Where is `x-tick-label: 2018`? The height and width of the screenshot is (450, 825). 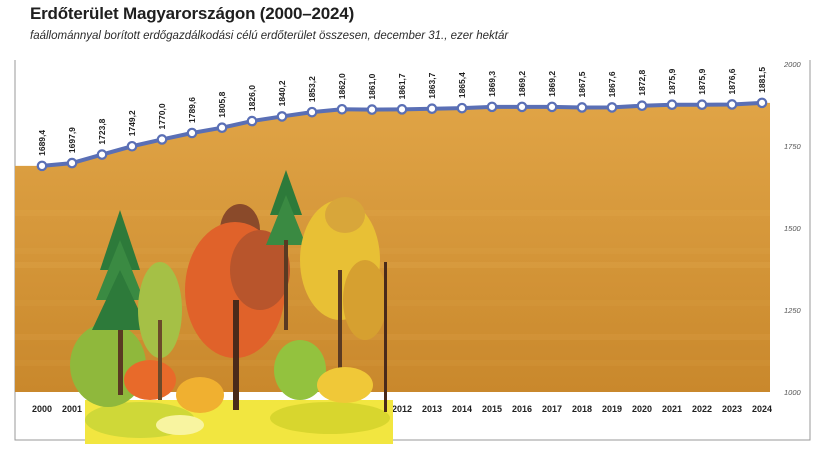
x-tick-label: 2018 is located at coordinates (582, 409).